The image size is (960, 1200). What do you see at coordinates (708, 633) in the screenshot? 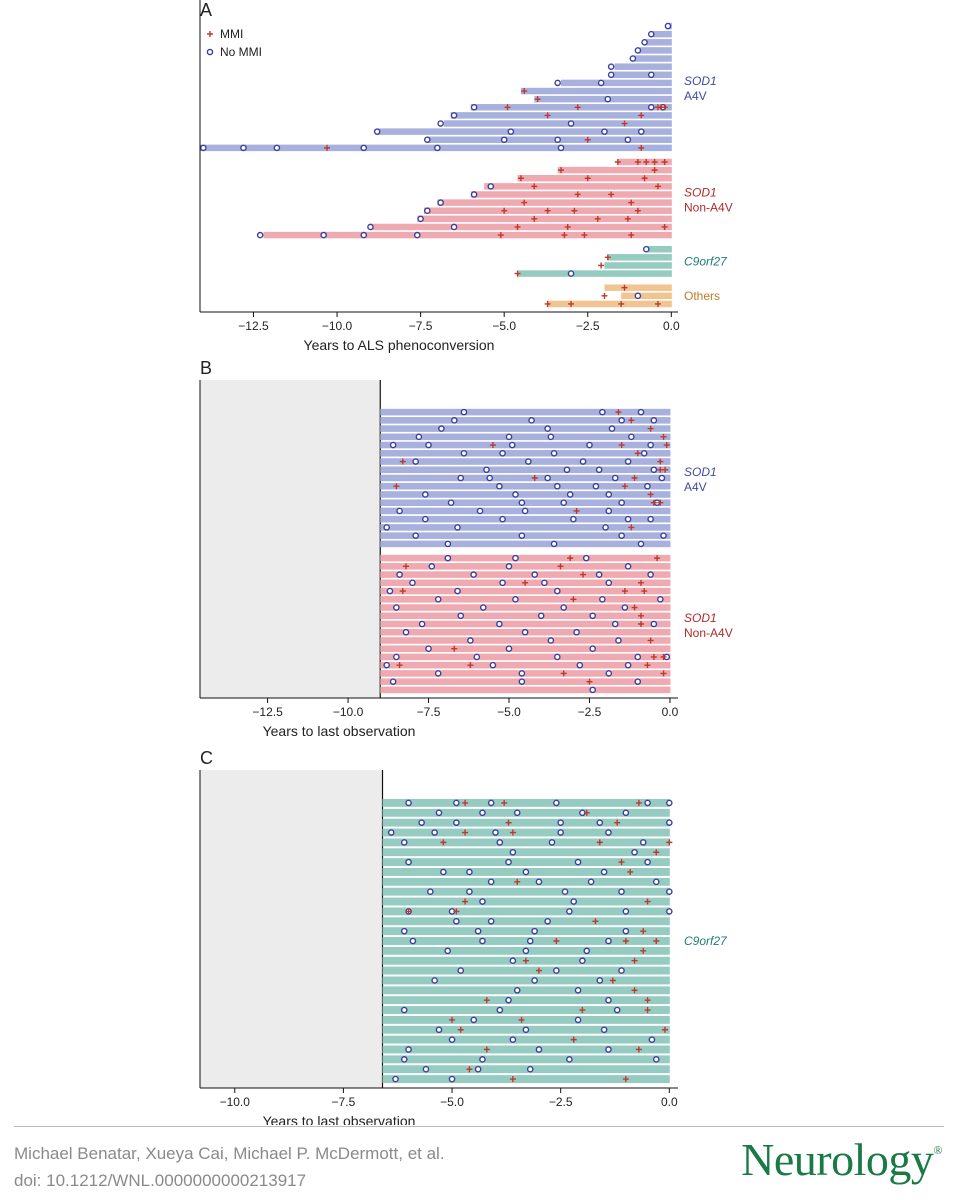
I see `group-variant-label: Non-A4V` at bounding box center [708, 633].